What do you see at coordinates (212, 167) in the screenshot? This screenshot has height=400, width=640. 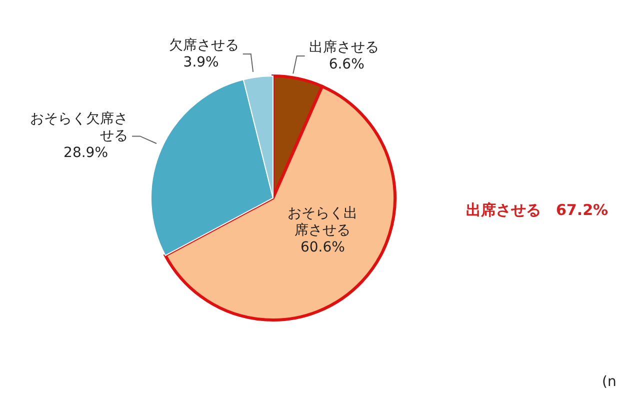 I see `pie-slice` at bounding box center [212, 167].